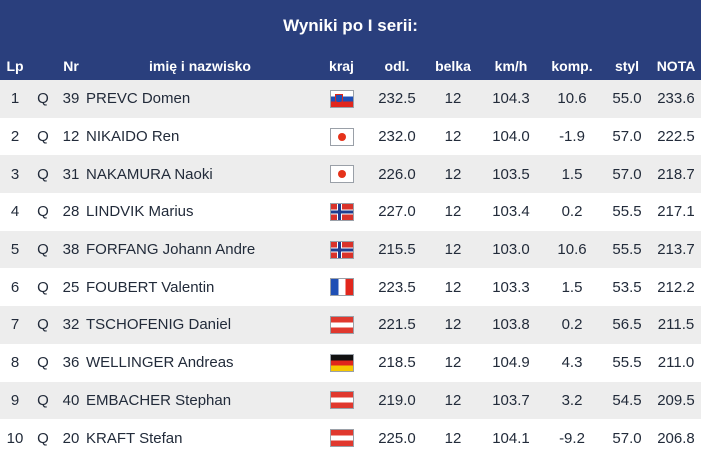 Image resolution: width=701 pixels, height=457 pixels. What do you see at coordinates (200, 66) in the screenshot?
I see `col-header-name: imię i nazwisko` at bounding box center [200, 66].